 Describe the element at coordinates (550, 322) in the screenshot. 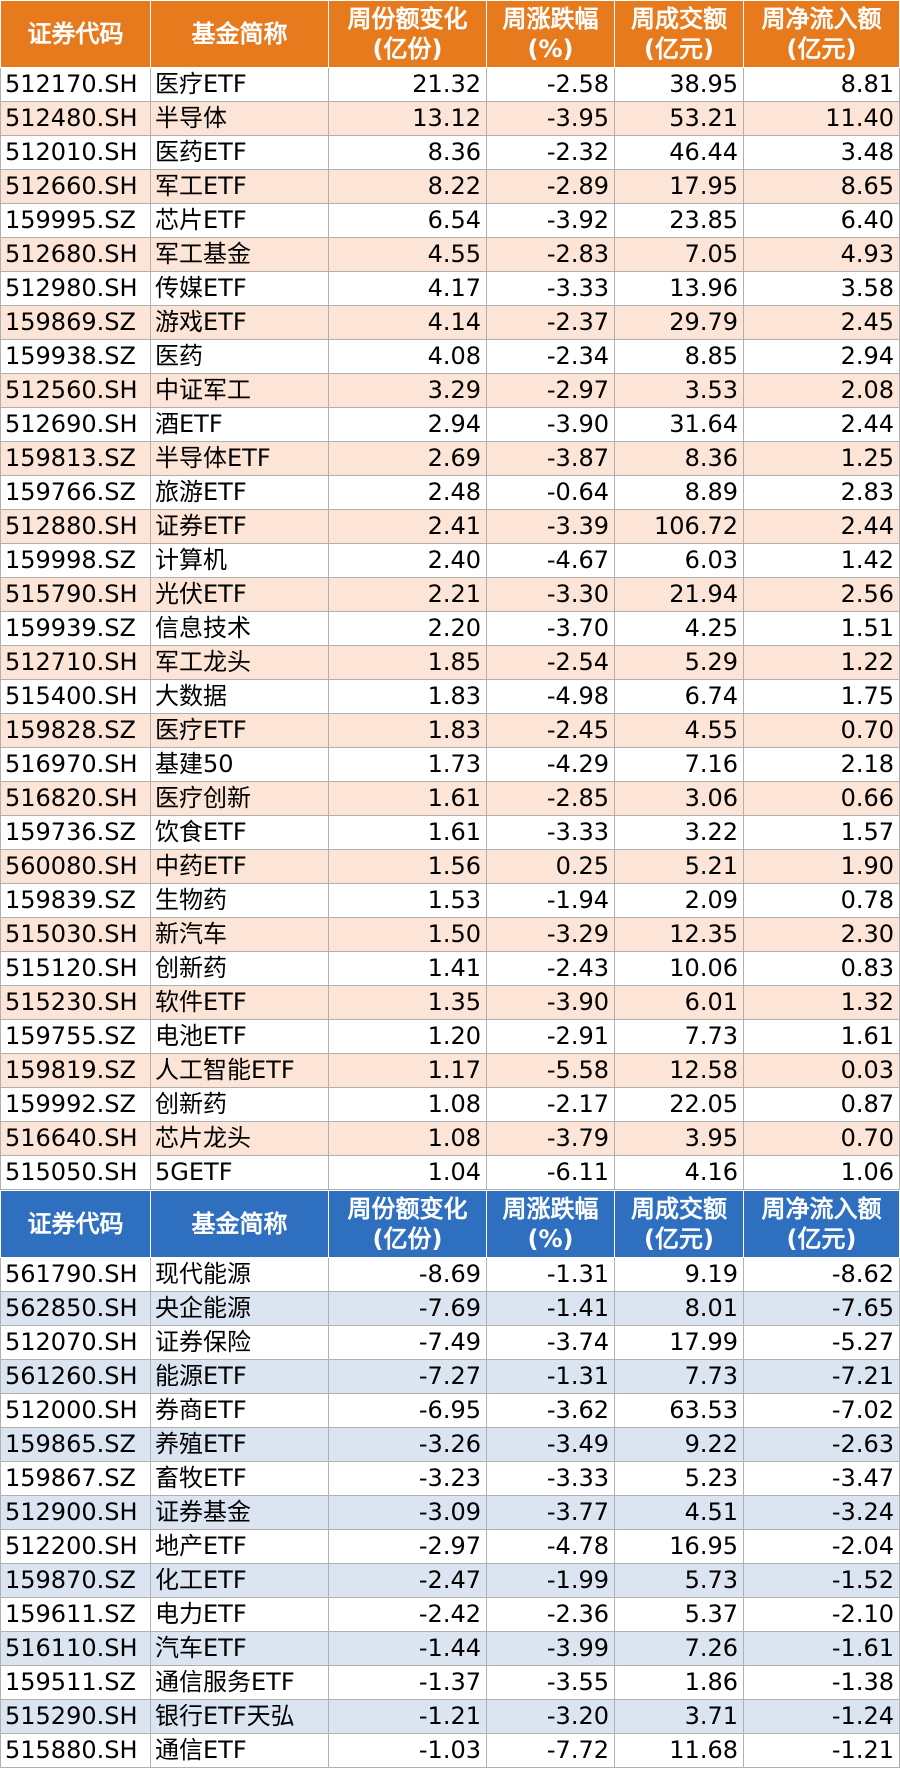

I see `cell-pct-change: -2.37` at that location.